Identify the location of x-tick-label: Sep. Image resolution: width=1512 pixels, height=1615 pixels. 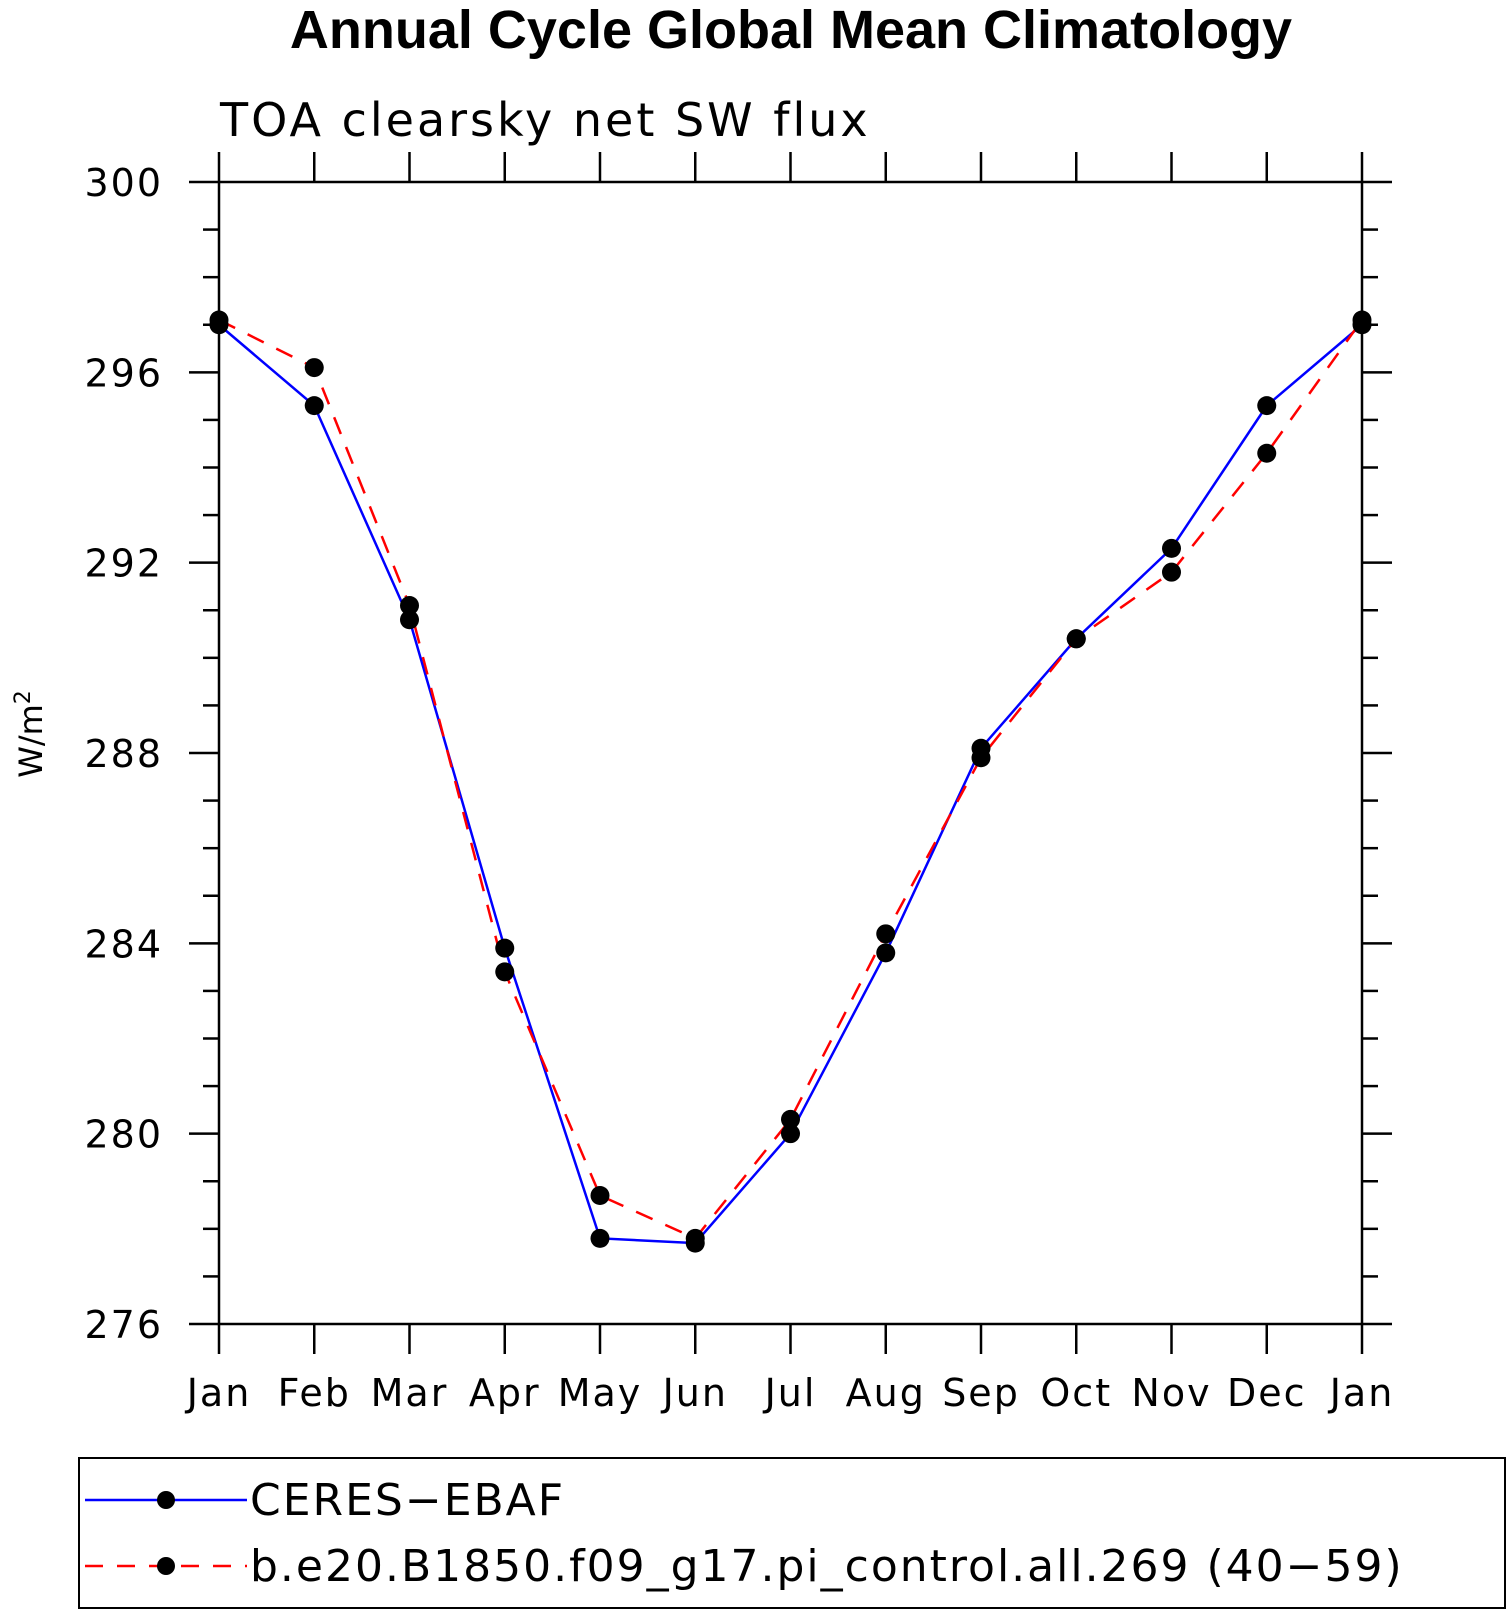
(981, 1393).